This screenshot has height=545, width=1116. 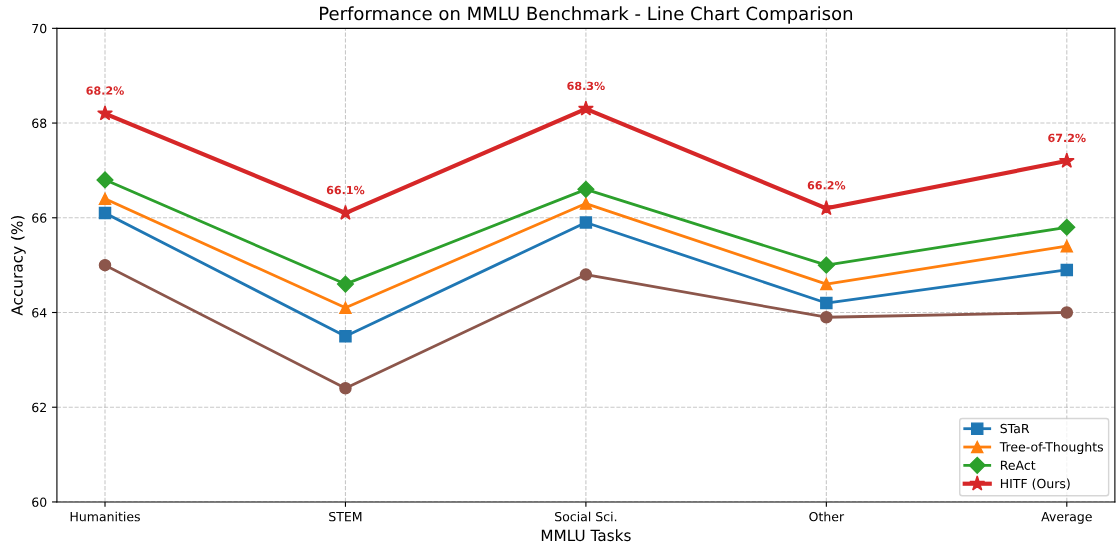 What do you see at coordinates (105, 90) in the screenshot?
I see `data-label: 68.2%` at bounding box center [105, 90].